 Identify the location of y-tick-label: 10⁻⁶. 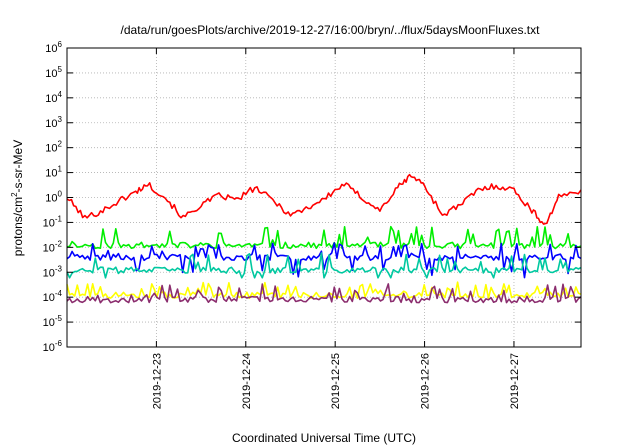
(53, 346).